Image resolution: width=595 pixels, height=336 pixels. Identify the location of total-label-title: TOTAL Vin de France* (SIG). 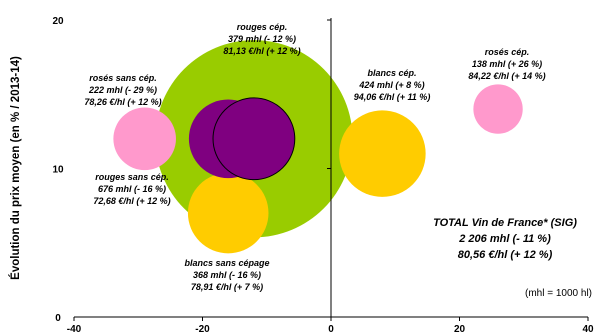
(505, 223).